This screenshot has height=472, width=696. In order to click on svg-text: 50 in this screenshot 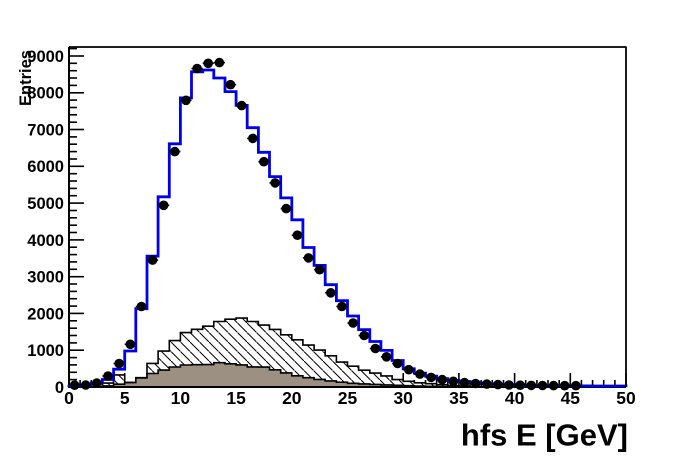, I will do `click(626, 398)`.